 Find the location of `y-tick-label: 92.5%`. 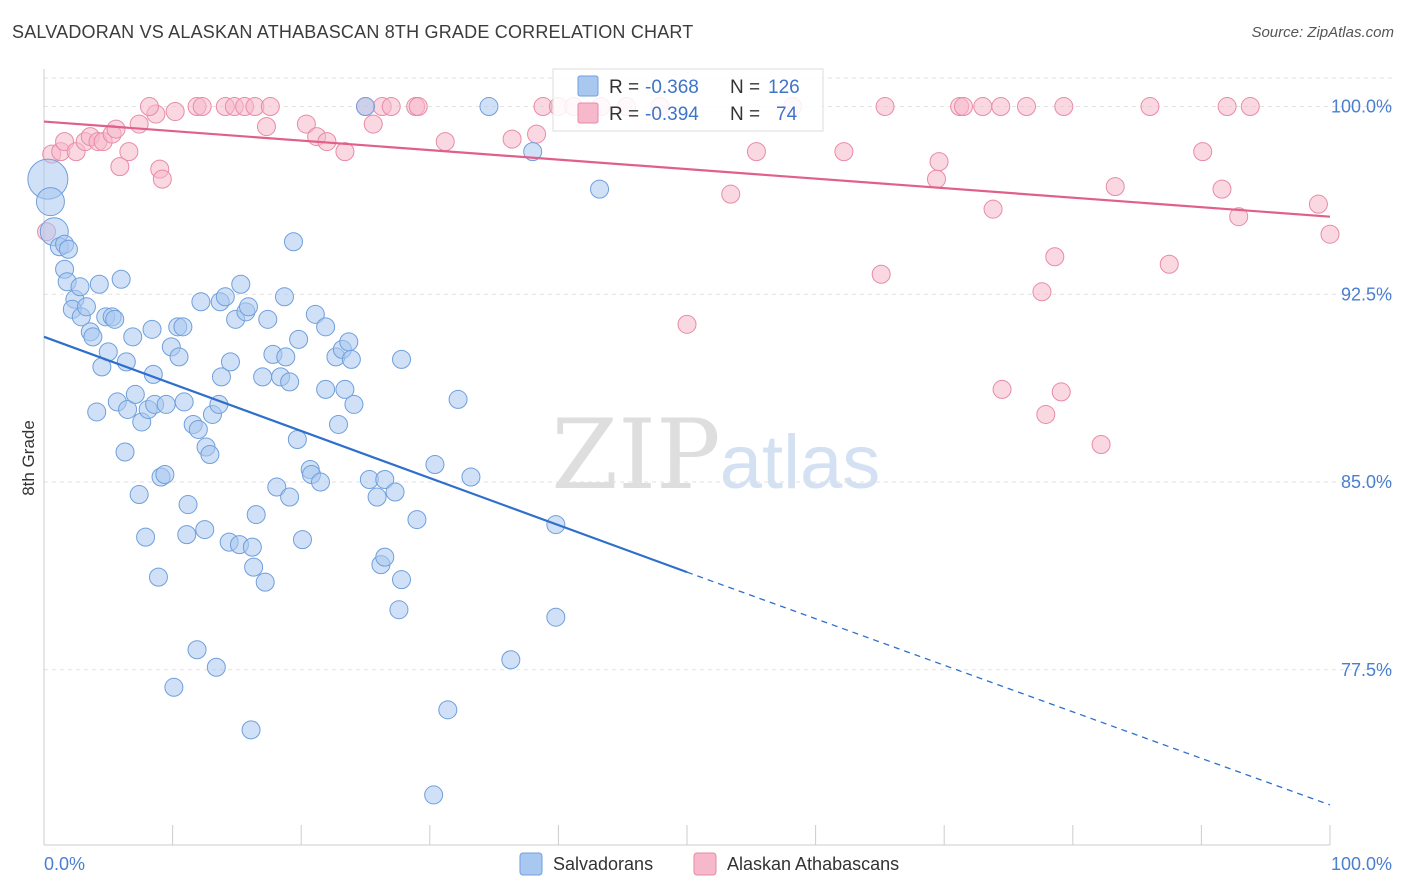

y-tick-label: 92.5% is located at coordinates (1366, 294).